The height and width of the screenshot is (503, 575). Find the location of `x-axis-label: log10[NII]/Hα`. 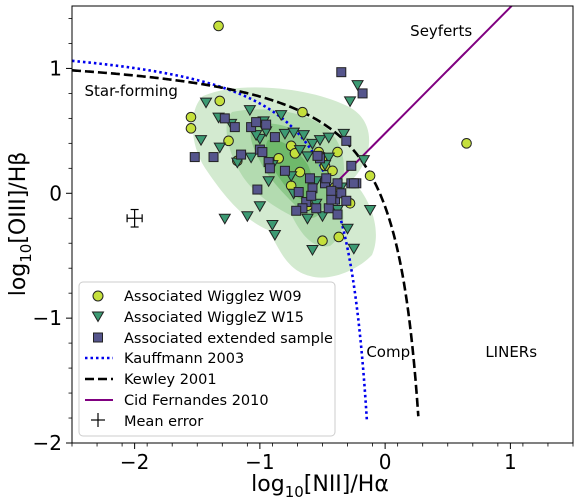

x-axis-label: log10[NII]/Hα is located at coordinates (320, 486).